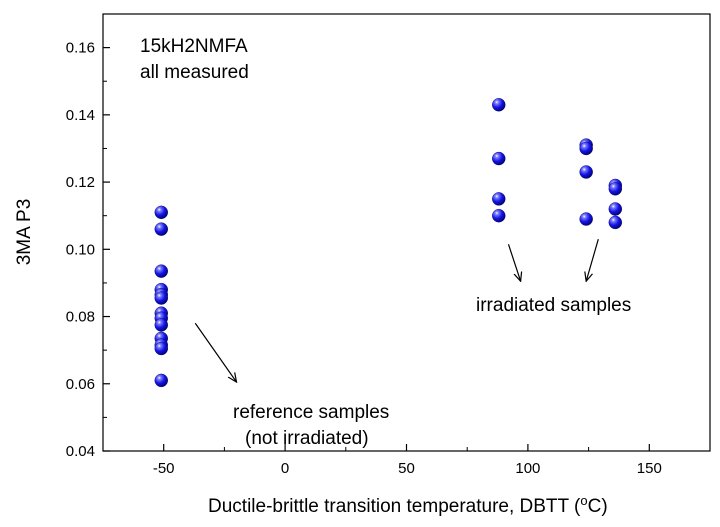 The width and height of the screenshot is (720, 527). What do you see at coordinates (80, 317) in the screenshot?
I see `y-tick-label: 0.08` at bounding box center [80, 317].